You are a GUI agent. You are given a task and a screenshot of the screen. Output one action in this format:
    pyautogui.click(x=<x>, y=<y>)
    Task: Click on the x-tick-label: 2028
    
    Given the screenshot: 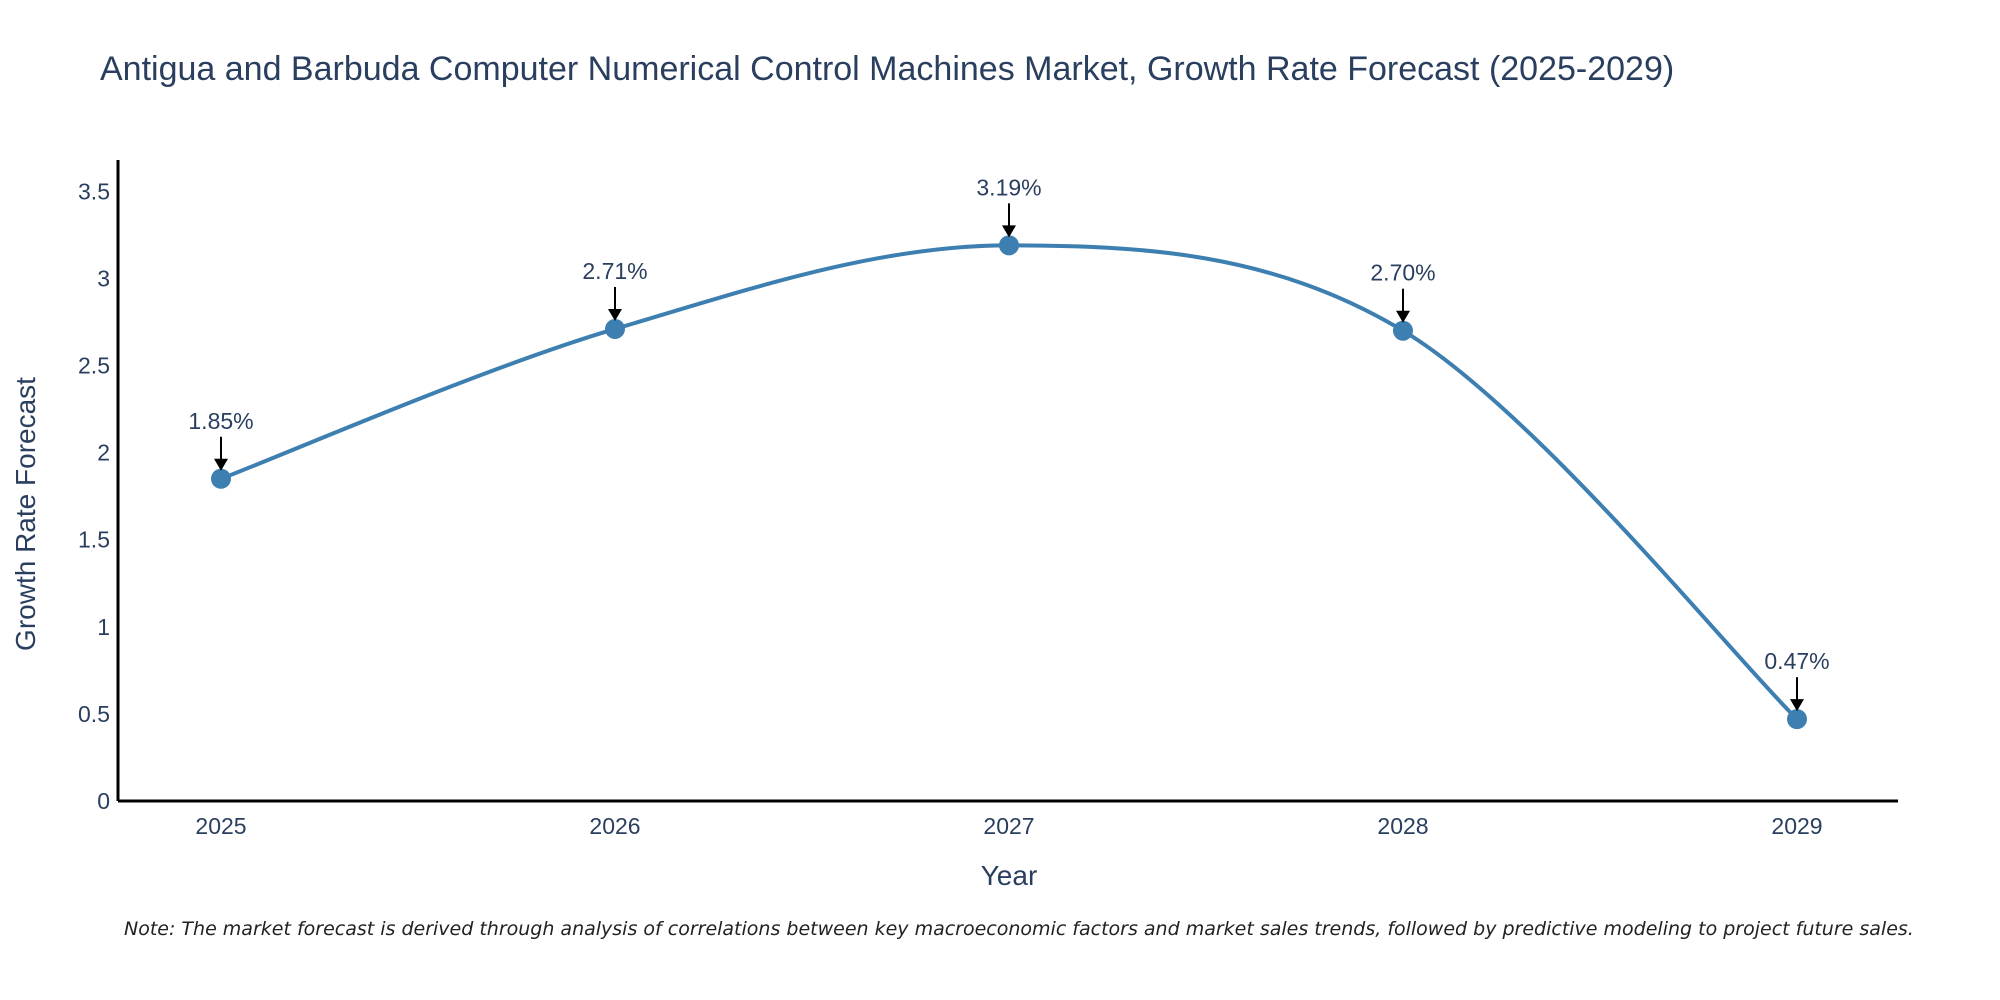 What is the action you would take?
    pyautogui.click(x=1402, y=826)
    